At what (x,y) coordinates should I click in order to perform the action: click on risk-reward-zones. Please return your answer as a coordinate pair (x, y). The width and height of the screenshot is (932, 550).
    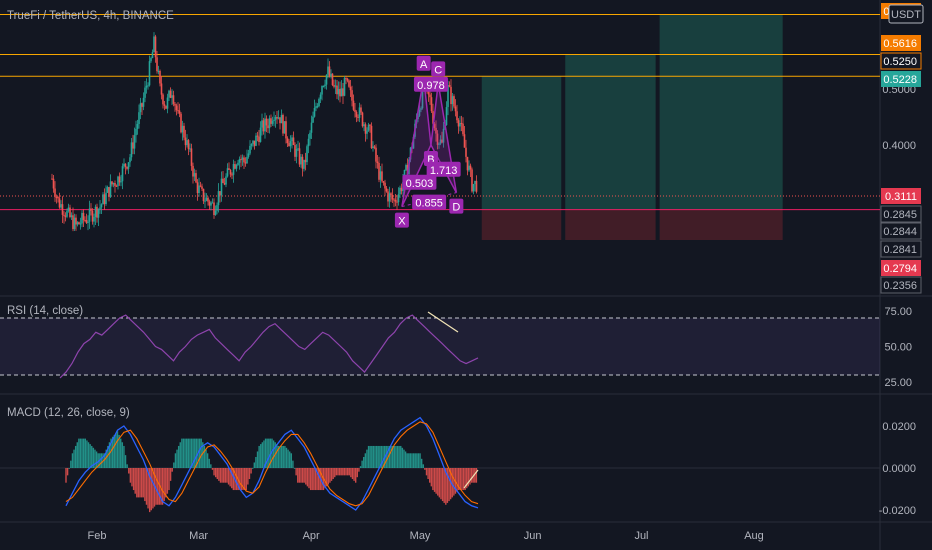
    Looking at the image, I should click on (632, 127).